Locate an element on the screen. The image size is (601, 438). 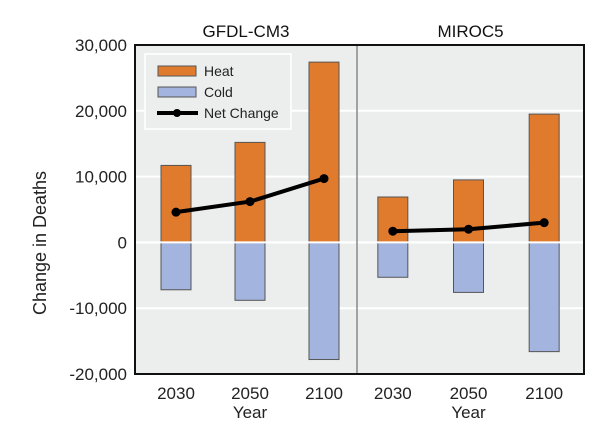
y-tick-label: -20,000 is located at coordinates (98, 374).